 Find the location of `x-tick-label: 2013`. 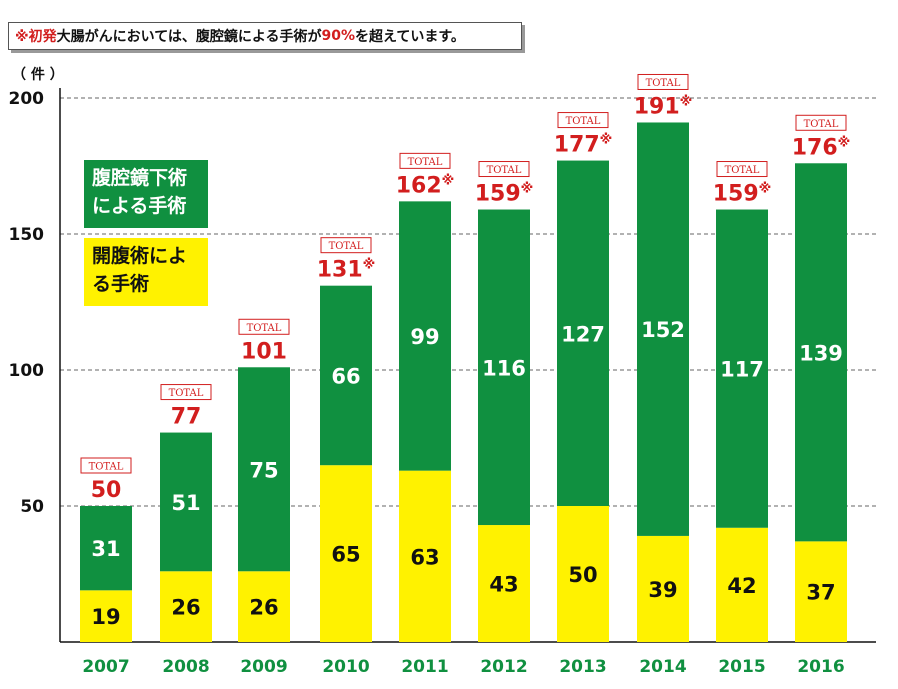

x-tick-label: 2013 is located at coordinates (582, 667).